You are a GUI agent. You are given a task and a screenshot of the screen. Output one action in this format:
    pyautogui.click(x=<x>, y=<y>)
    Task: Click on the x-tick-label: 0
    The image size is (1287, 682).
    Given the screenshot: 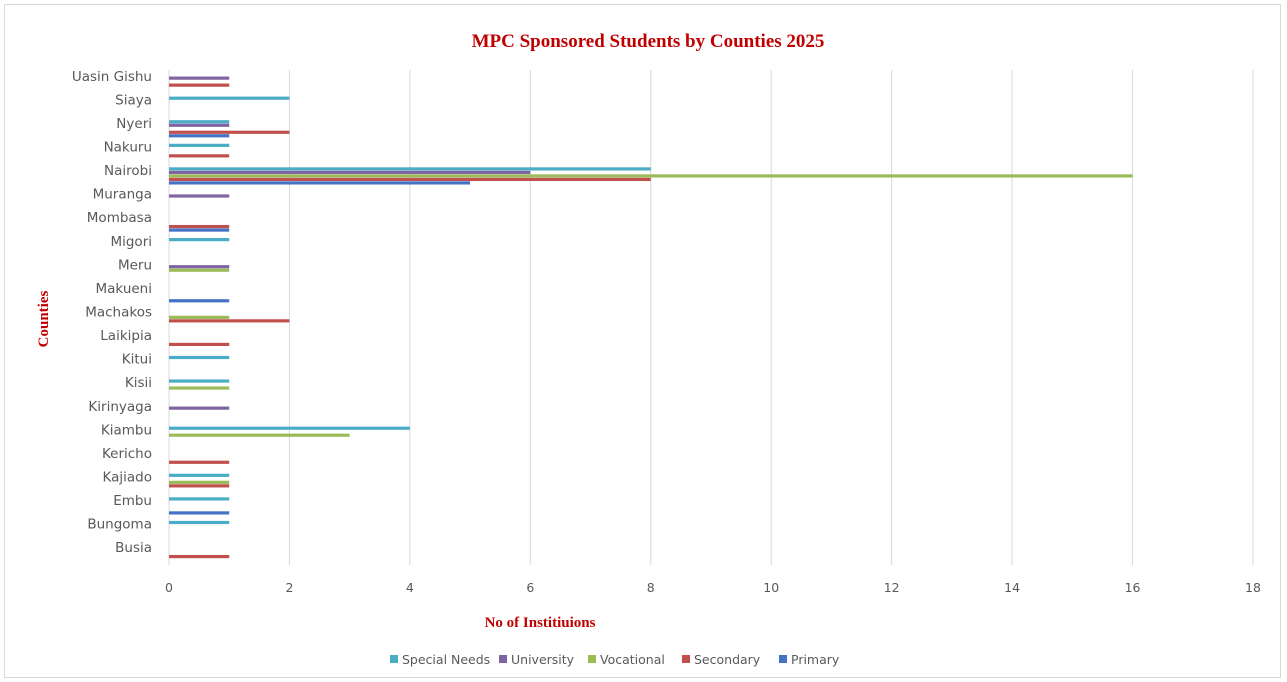 What is the action you would take?
    pyautogui.click(x=169, y=587)
    